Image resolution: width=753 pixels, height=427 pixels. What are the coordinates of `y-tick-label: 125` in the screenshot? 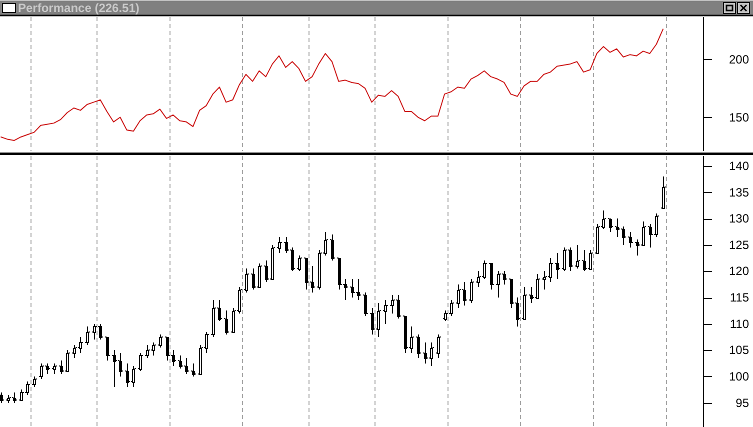 It's located at (739, 245).